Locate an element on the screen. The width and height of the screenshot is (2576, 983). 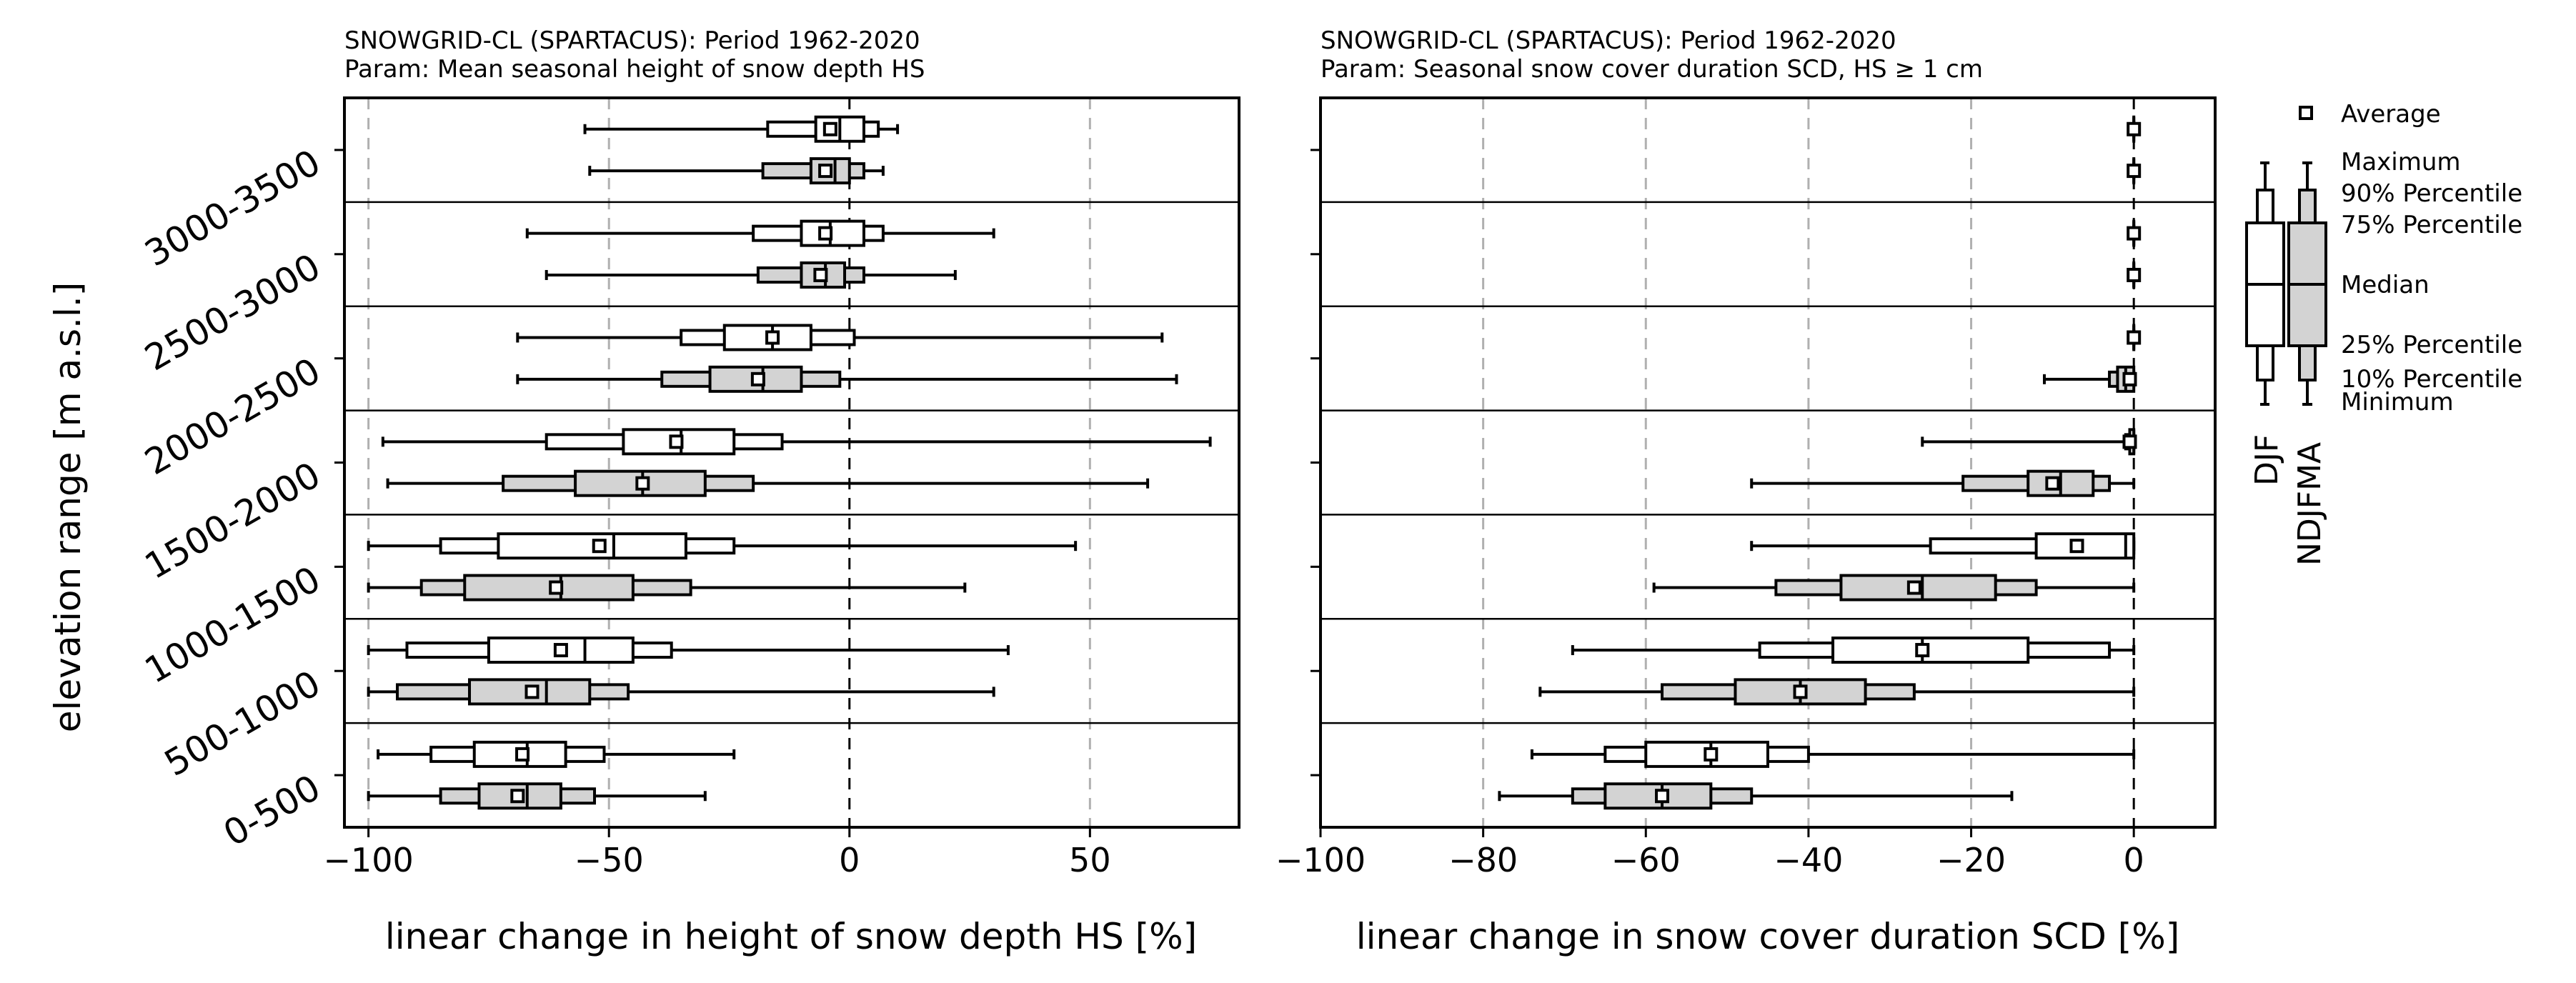
legend-average-marker is located at coordinates (2306, 113).